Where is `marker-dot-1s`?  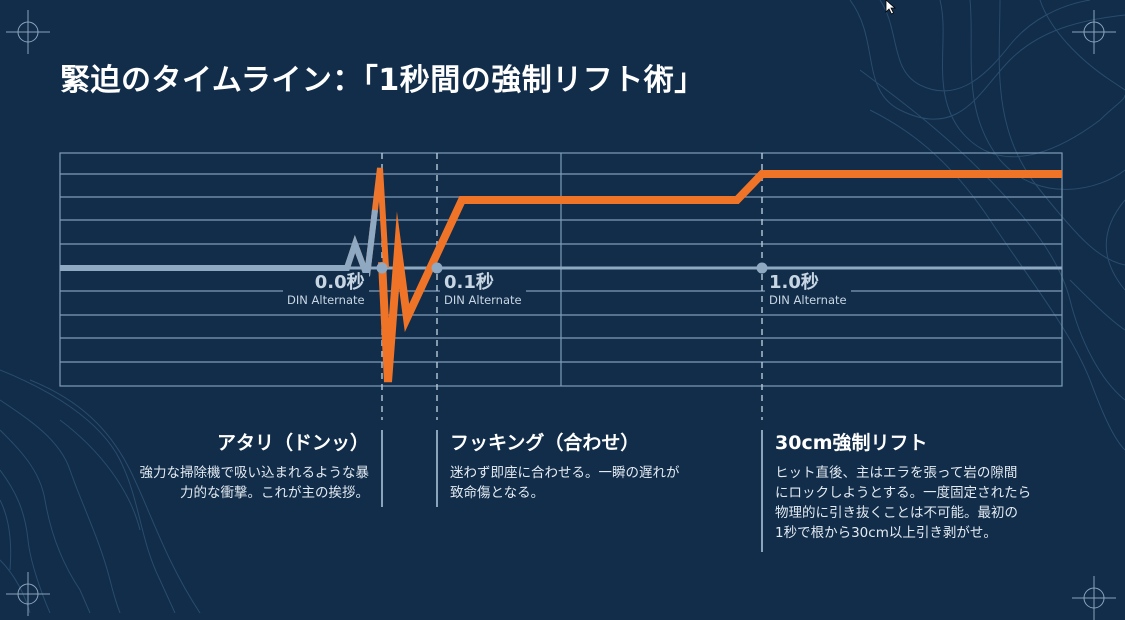
marker-dot-1s is located at coordinates (762, 268).